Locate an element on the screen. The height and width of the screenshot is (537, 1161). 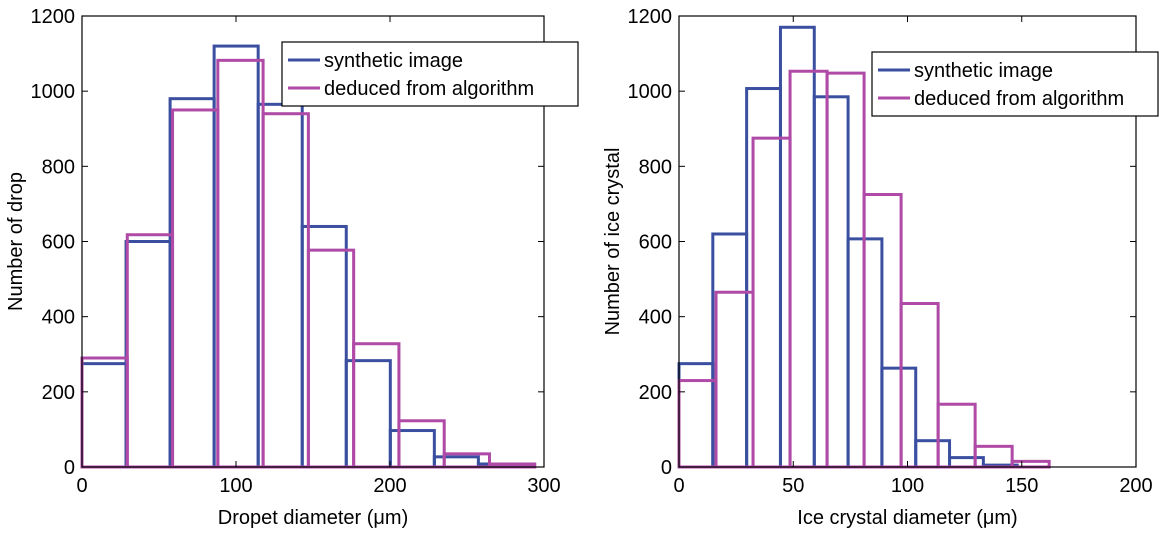
x-axis-label: Ice crystal diameter (μm) is located at coordinates (907, 518).